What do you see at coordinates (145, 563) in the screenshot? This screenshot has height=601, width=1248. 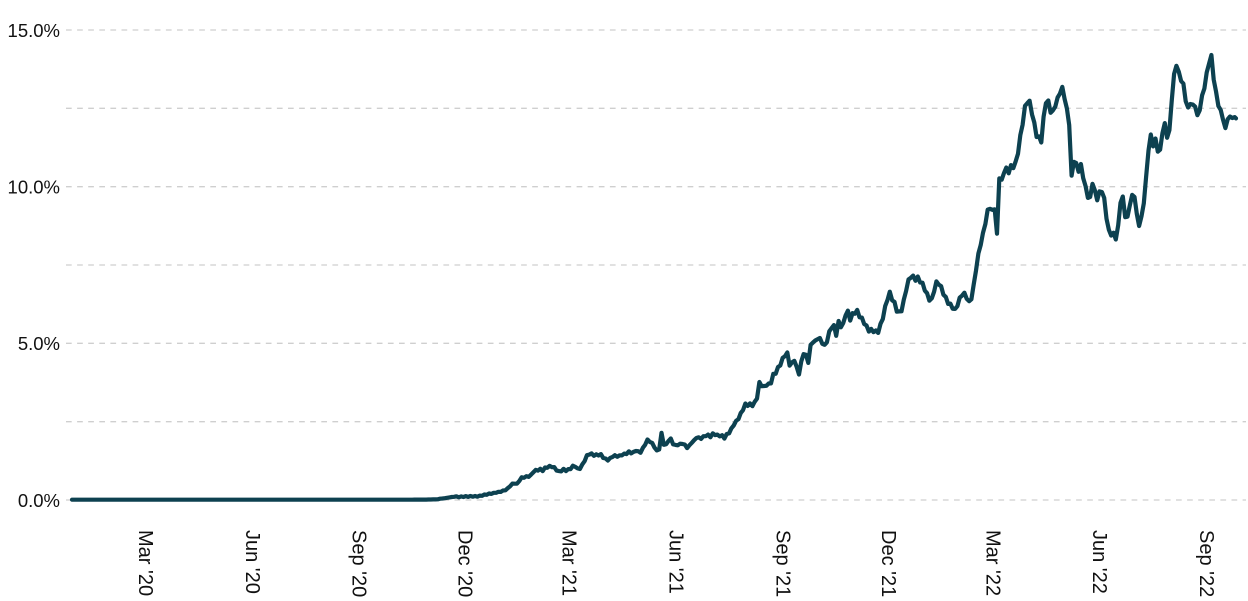 I see `svg-text: Mar '20` at bounding box center [145, 563].